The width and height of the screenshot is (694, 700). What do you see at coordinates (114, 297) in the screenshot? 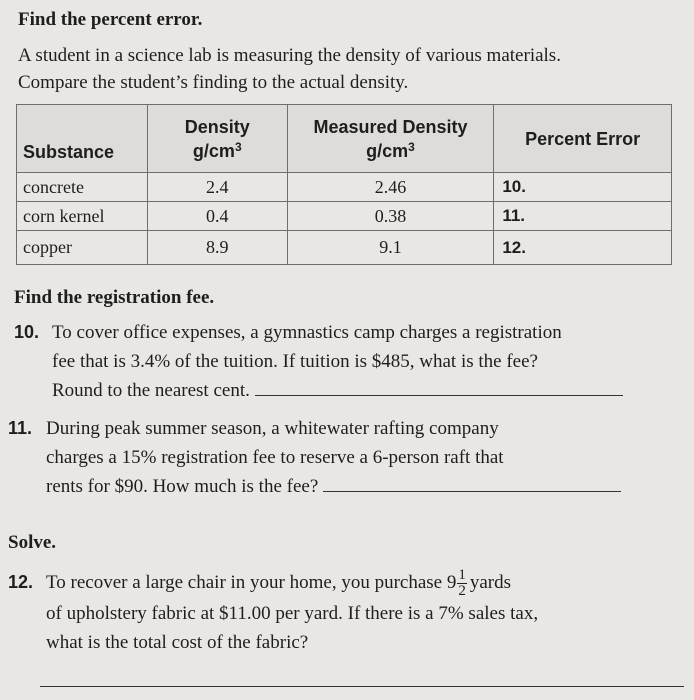
I see `section-heading-registration-fee: Find the registration fee.` at bounding box center [114, 297].